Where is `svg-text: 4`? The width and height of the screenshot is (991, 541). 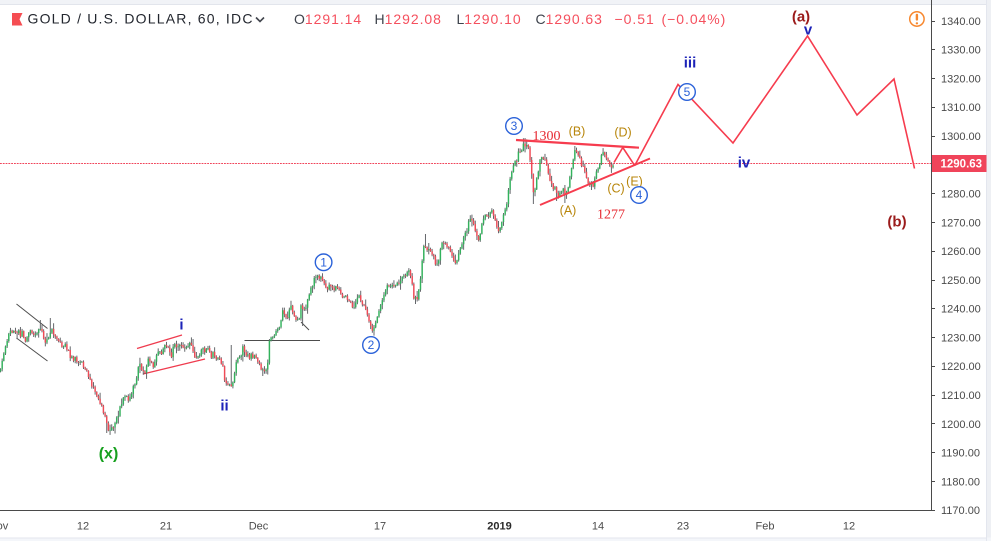 svg-text: 4 is located at coordinates (639, 195).